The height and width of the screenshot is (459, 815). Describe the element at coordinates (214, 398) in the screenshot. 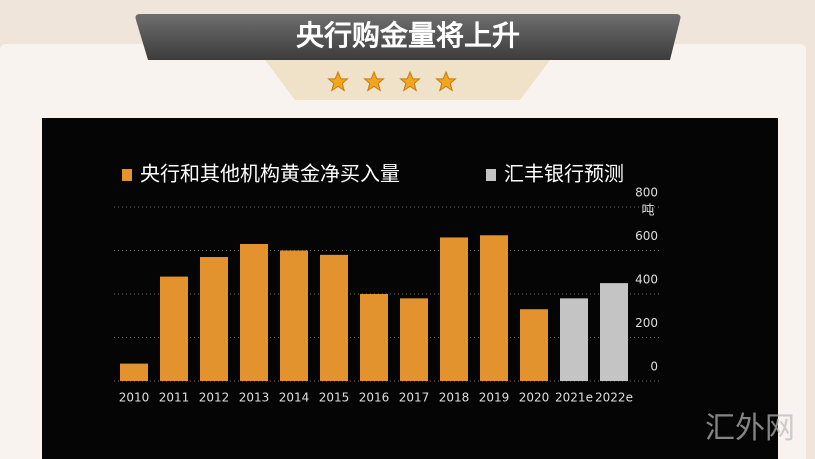

I see `x-tick-label: 2012` at that location.